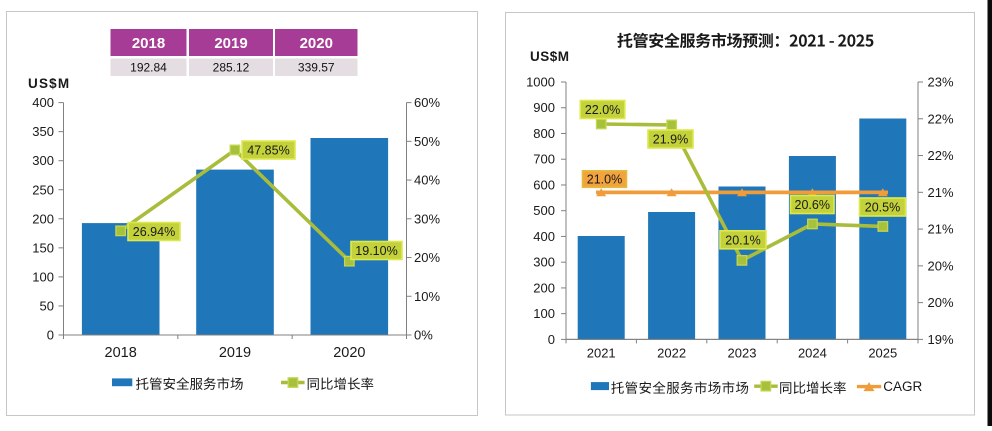  Describe the element at coordinates (742, 240) in the screenshot. I see `svg-text: 20.1%` at that location.